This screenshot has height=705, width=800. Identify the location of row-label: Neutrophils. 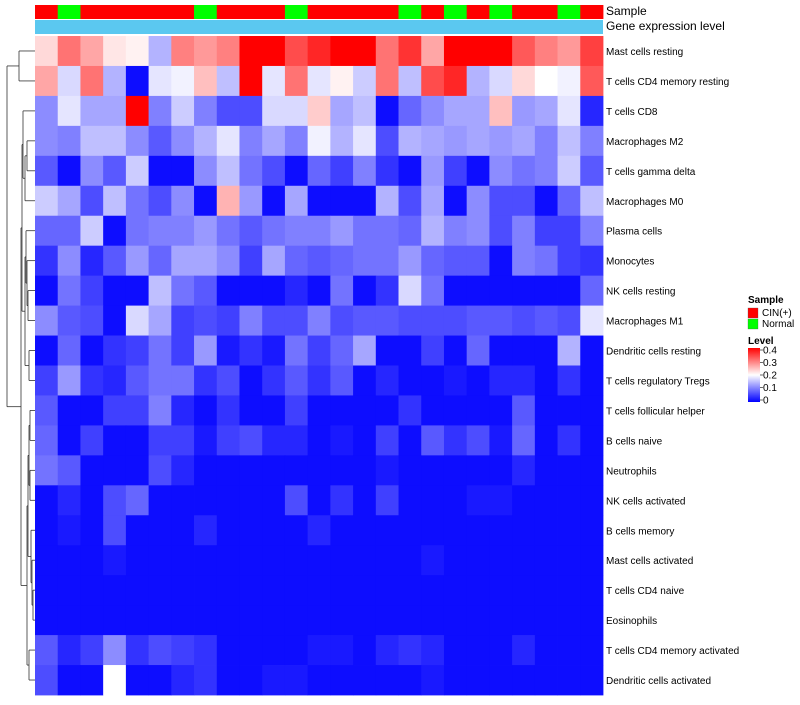
(631, 471).